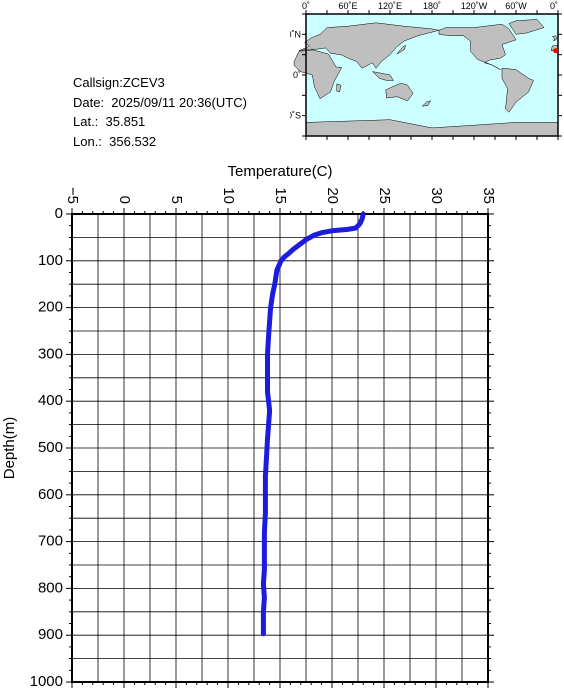  Describe the element at coordinates (280, 195) in the screenshot. I see `x-tick-label: 15` at that location.